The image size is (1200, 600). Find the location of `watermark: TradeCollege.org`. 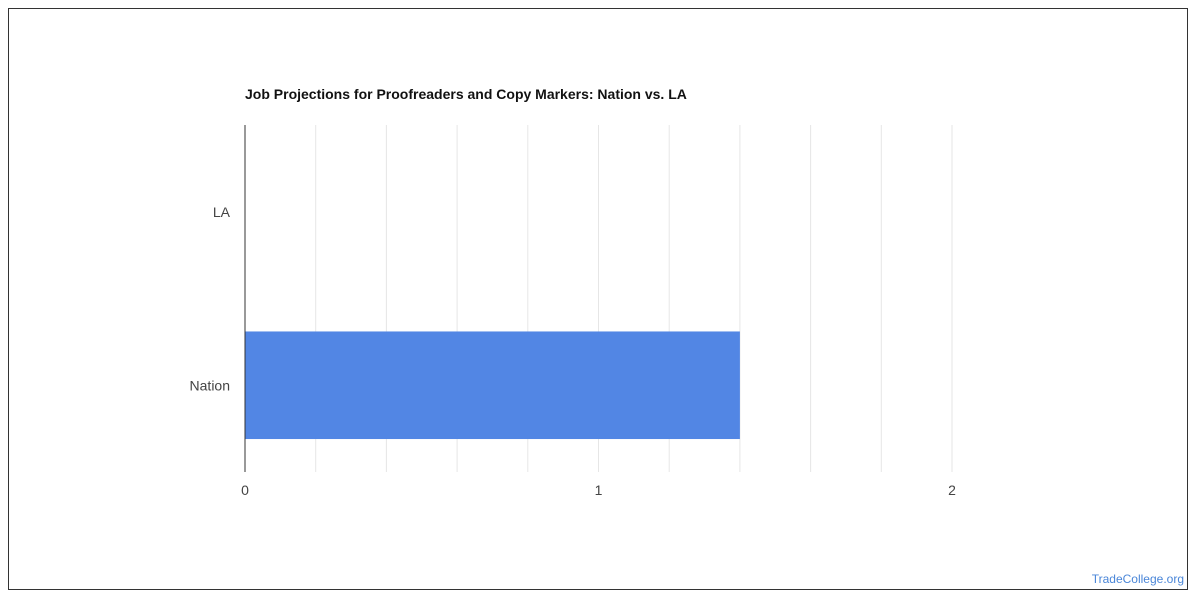

watermark: TradeCollege.org is located at coordinates (1137, 579).